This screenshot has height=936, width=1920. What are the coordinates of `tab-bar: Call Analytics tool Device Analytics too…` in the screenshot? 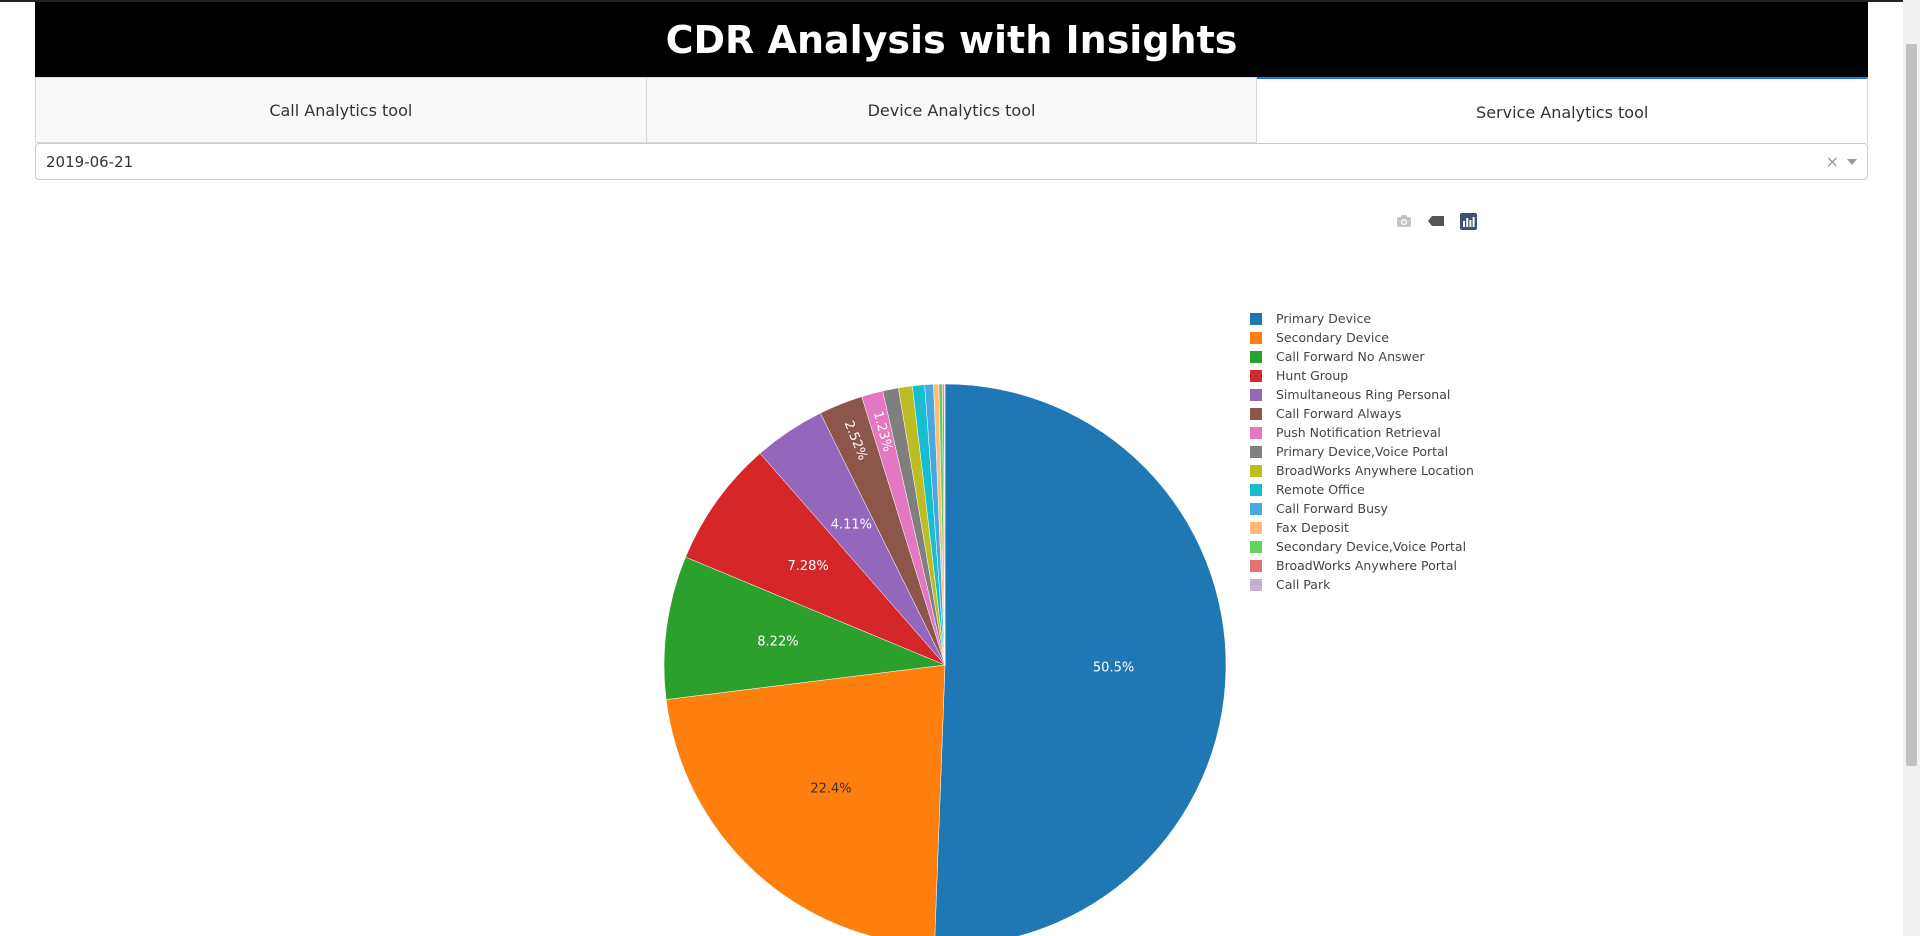 It's located at (952, 110).